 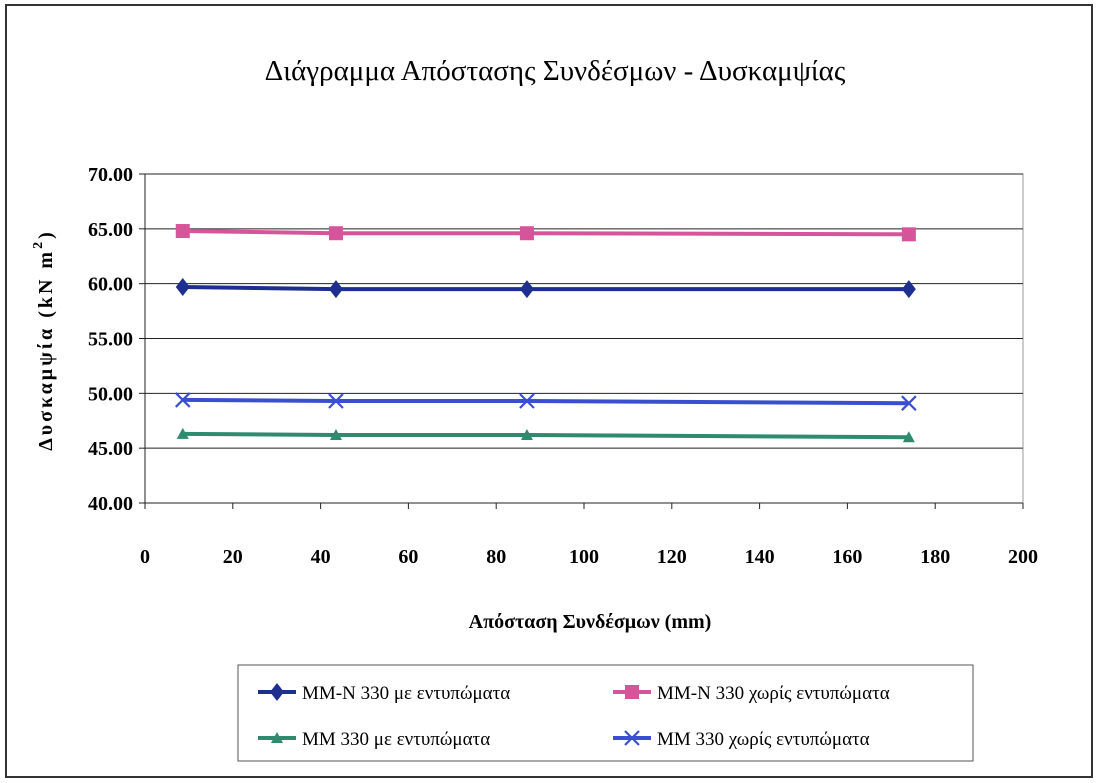 I want to click on y-tick-label-50.00: 50.00, so click(x=110, y=394).